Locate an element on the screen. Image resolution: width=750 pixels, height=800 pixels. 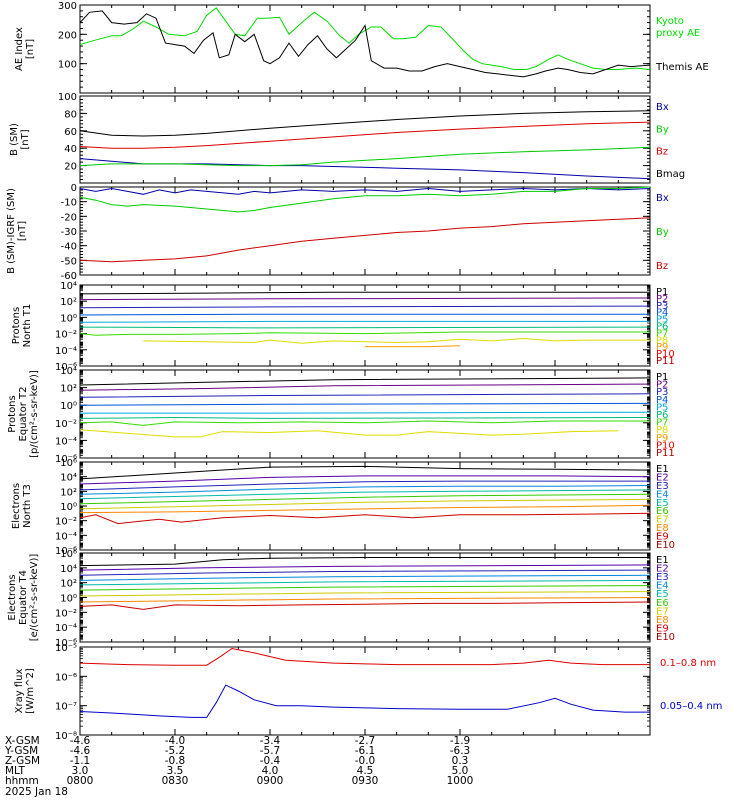
y-tick-label: 10⁶ is located at coordinates (68, 463).